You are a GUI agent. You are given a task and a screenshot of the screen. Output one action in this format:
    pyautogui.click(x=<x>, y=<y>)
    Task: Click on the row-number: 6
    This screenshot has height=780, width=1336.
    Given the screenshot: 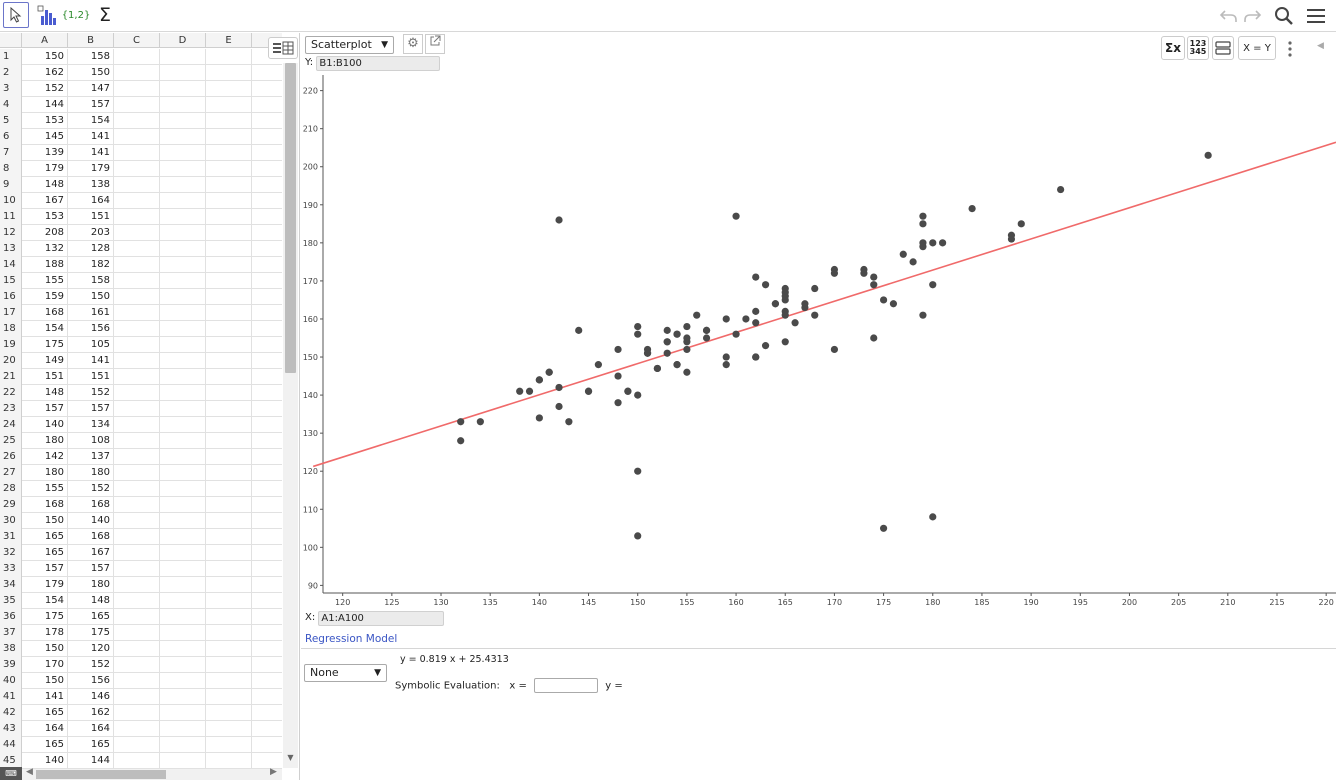 What is the action you would take?
    pyautogui.click(x=11, y=137)
    